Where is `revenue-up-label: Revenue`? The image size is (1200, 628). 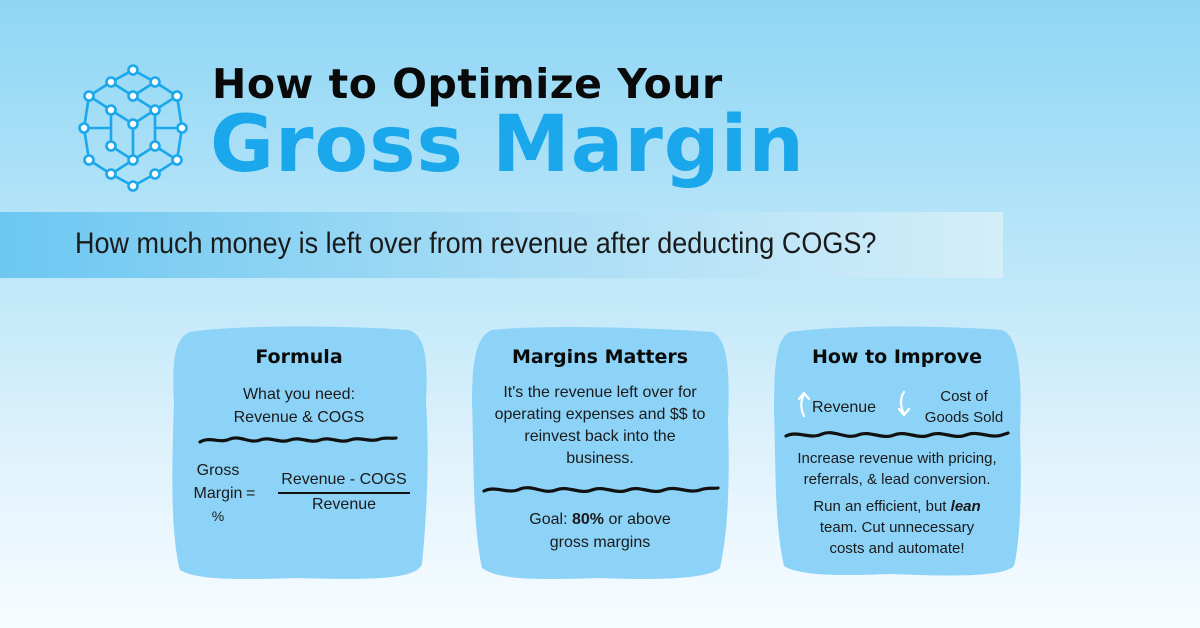
revenue-up-label: Revenue is located at coordinates (844, 407).